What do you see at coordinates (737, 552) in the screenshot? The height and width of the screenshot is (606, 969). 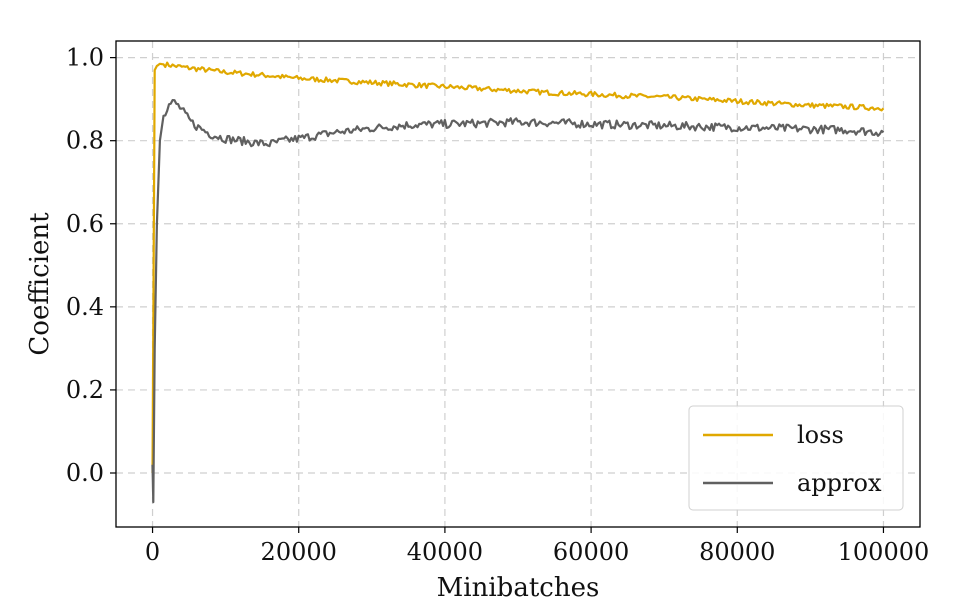 I see `x-tick-label: 80000` at bounding box center [737, 552].